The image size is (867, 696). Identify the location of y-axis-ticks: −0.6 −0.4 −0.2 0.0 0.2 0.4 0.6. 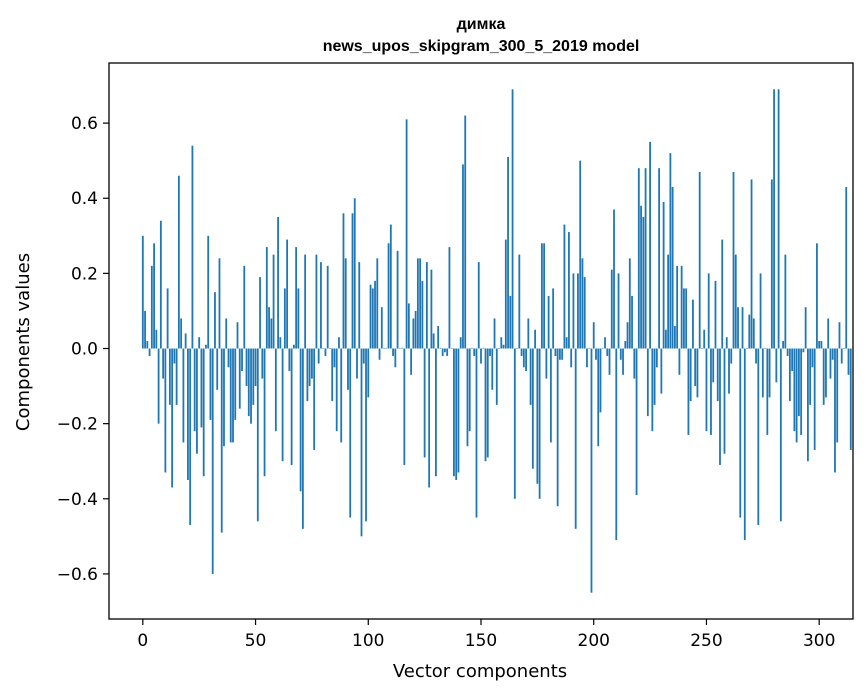
(83, 349).